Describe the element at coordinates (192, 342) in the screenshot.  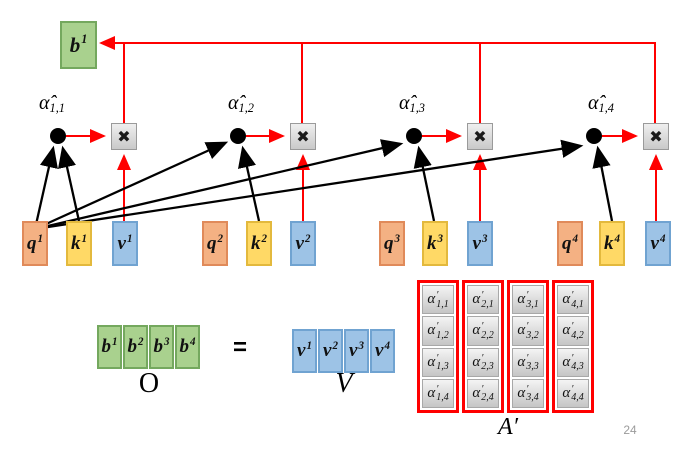
I see `b4-sup: 4` at that location.